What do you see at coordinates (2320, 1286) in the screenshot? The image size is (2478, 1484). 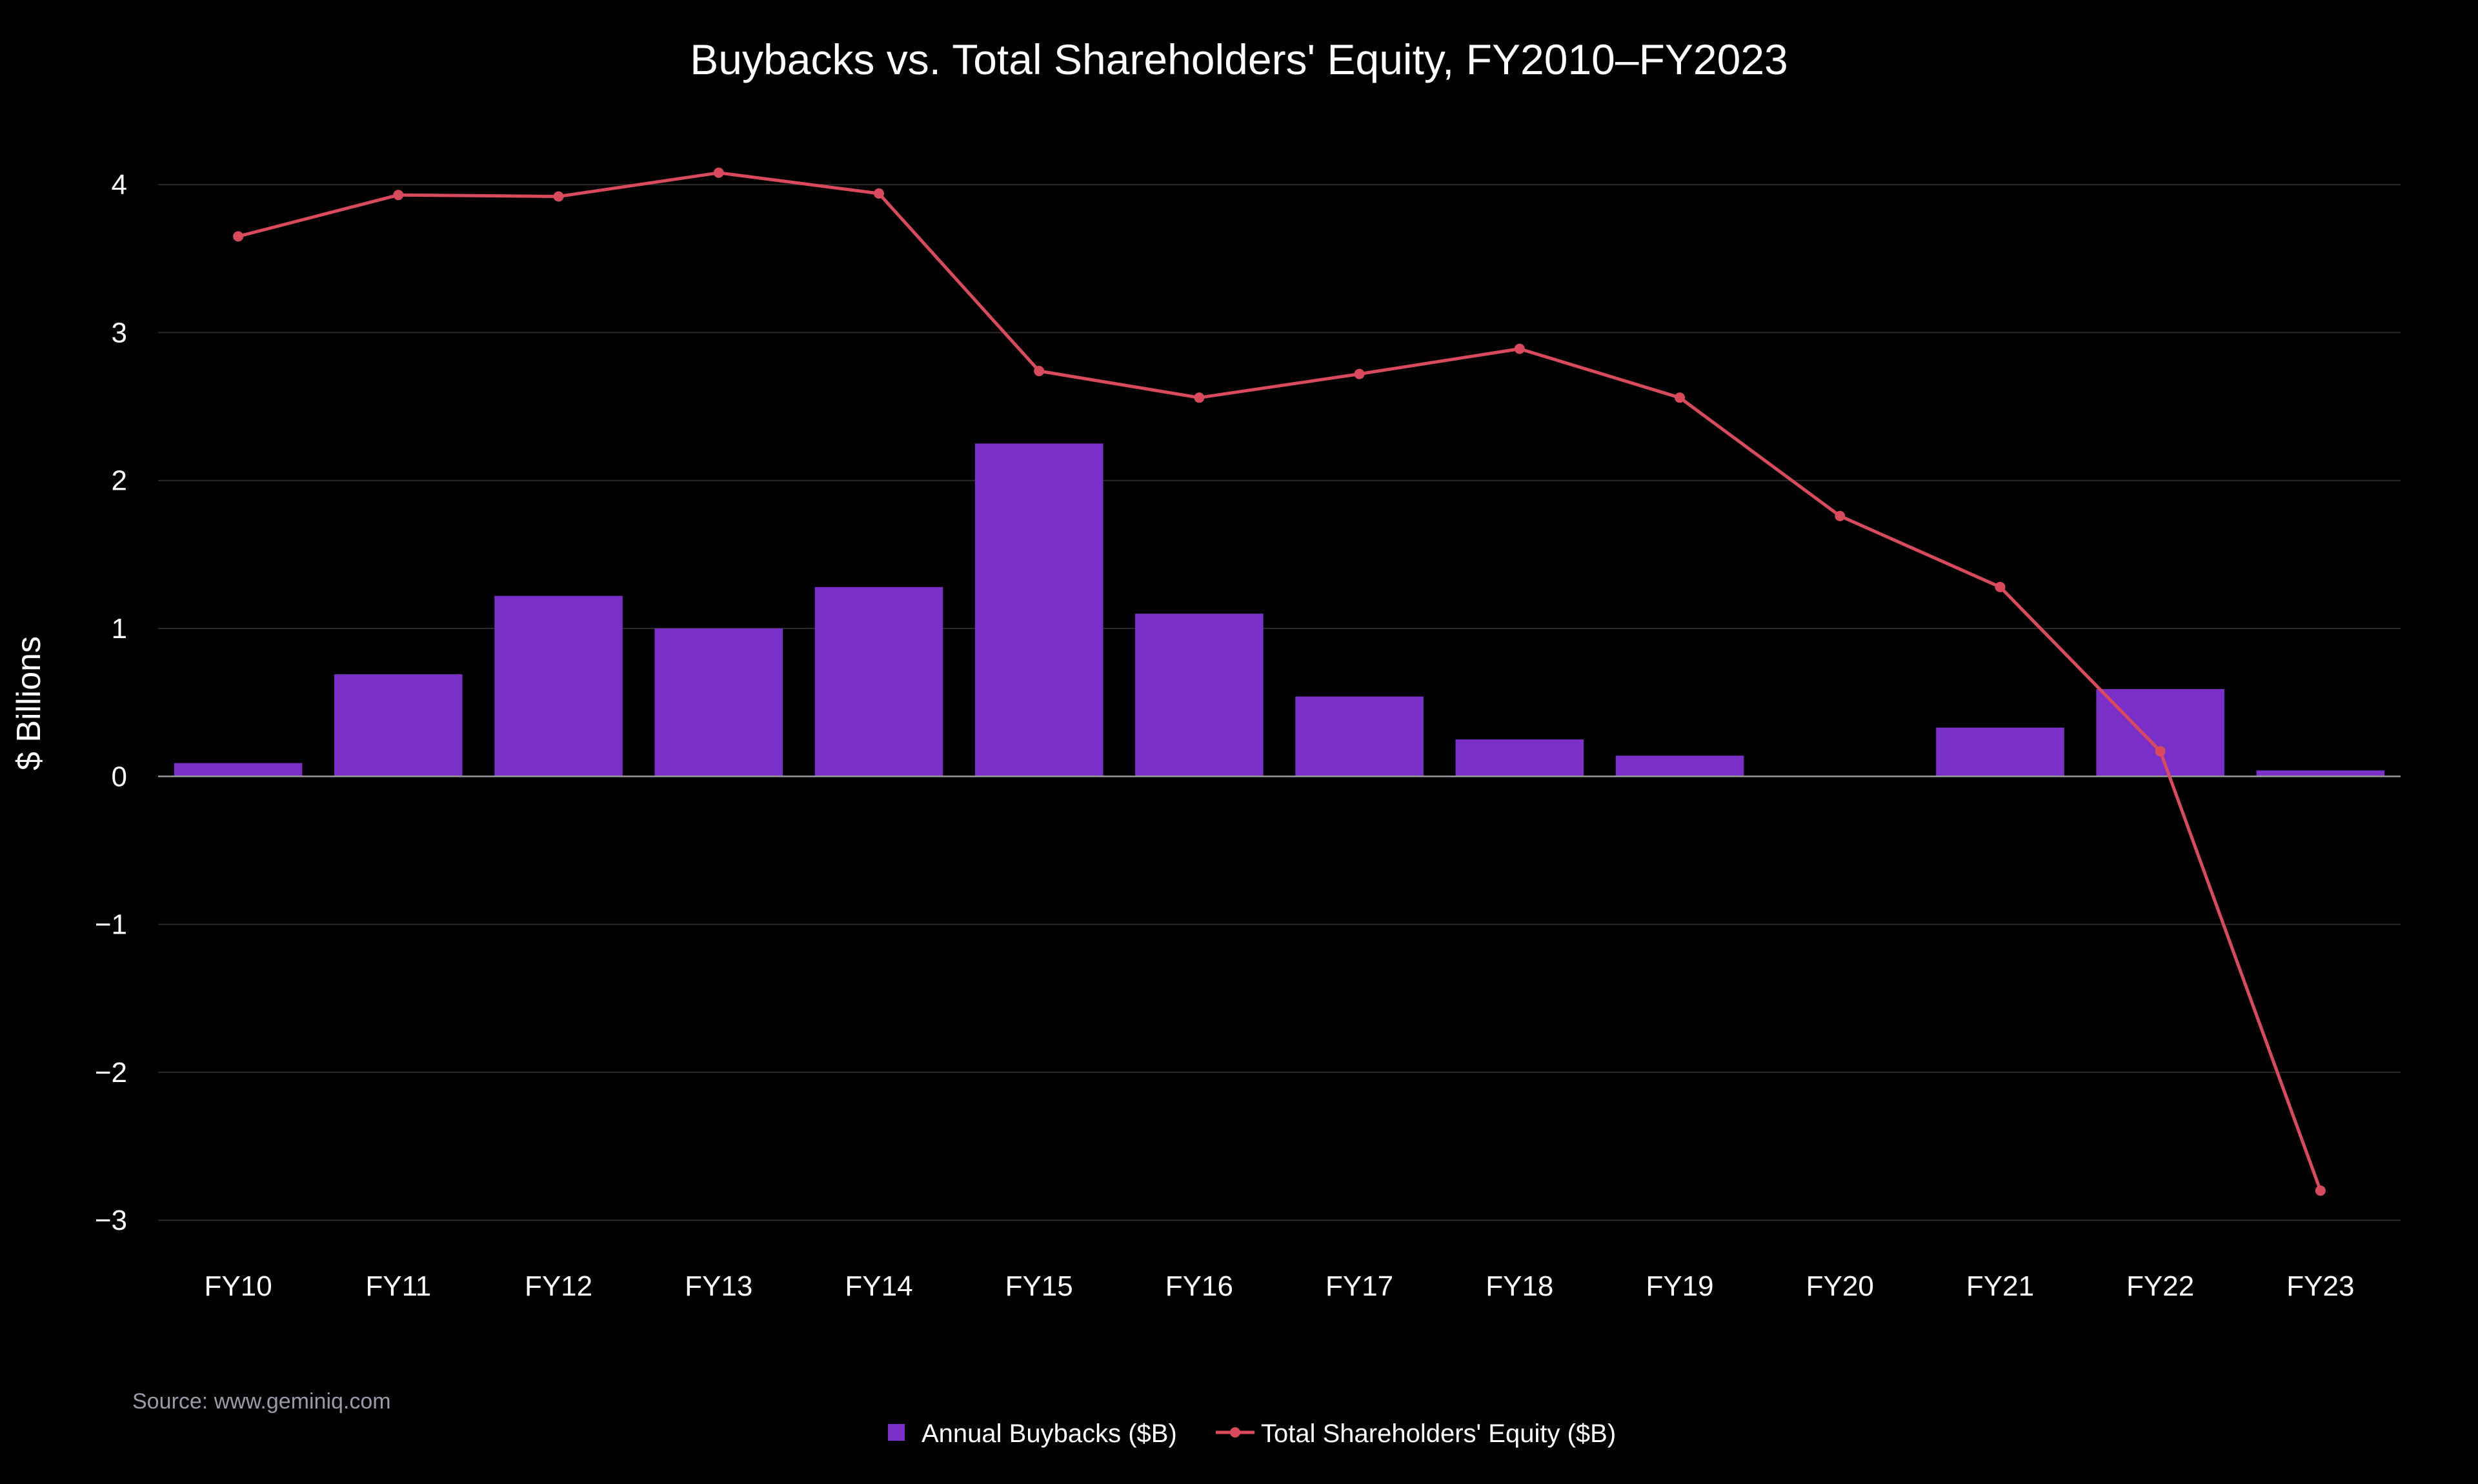 I see `x-tick-label: FY23` at bounding box center [2320, 1286].